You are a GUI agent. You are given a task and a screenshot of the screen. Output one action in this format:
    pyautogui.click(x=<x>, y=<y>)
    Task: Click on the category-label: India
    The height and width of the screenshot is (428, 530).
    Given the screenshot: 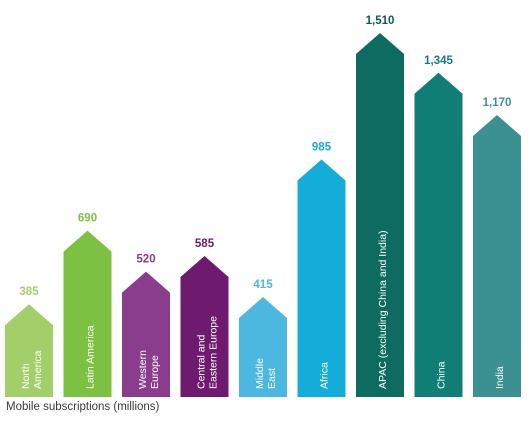 What is the action you would take?
    pyautogui.click(x=500, y=377)
    